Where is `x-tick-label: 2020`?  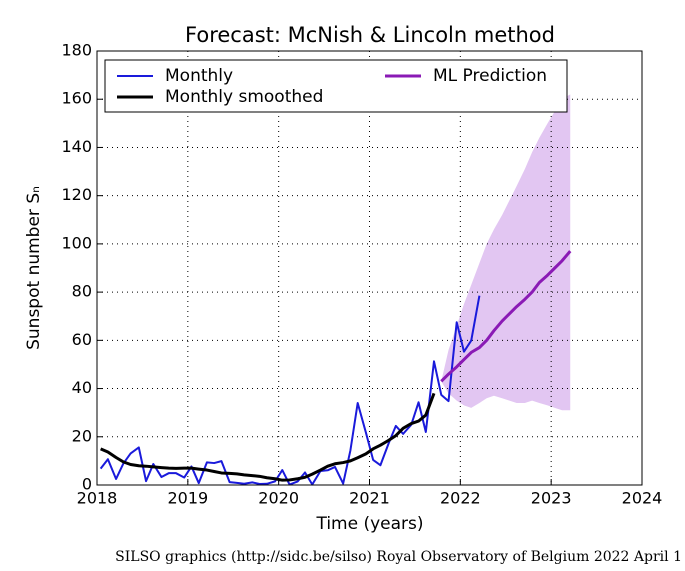 x-tick-label: 2020 is located at coordinates (278, 498).